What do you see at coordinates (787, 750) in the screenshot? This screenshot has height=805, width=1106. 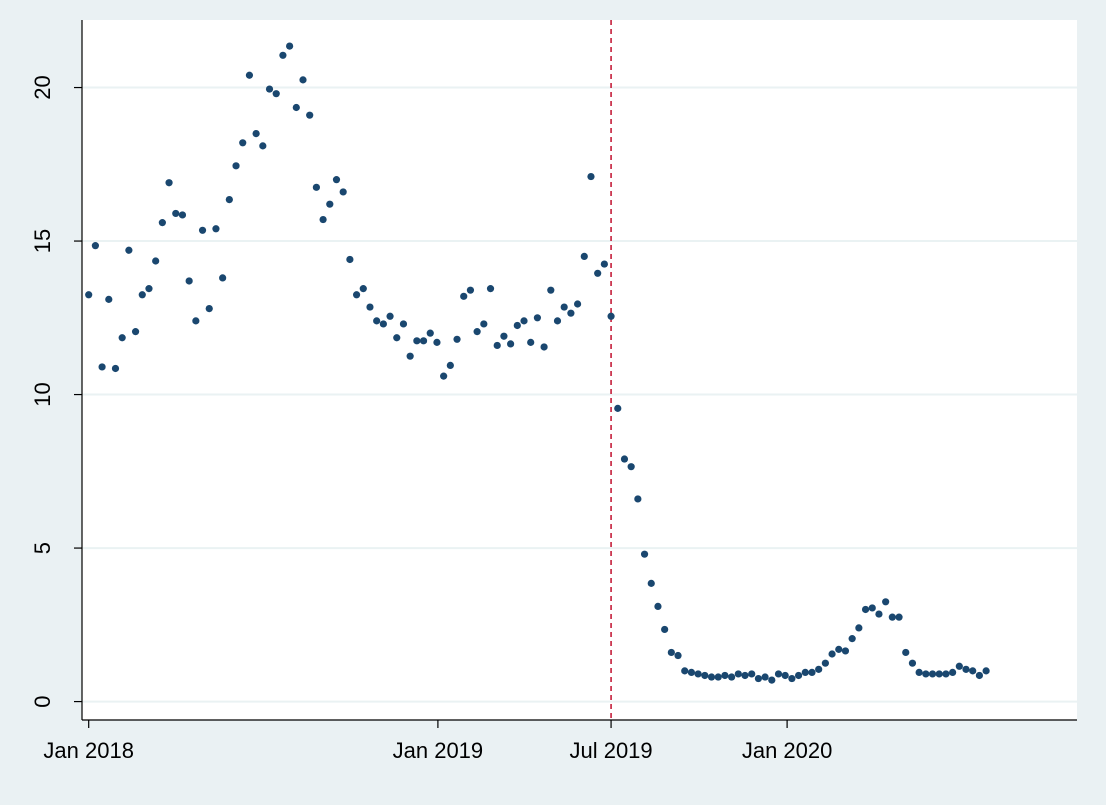 I see `x-tick-label: Jan 2020` at bounding box center [787, 750].